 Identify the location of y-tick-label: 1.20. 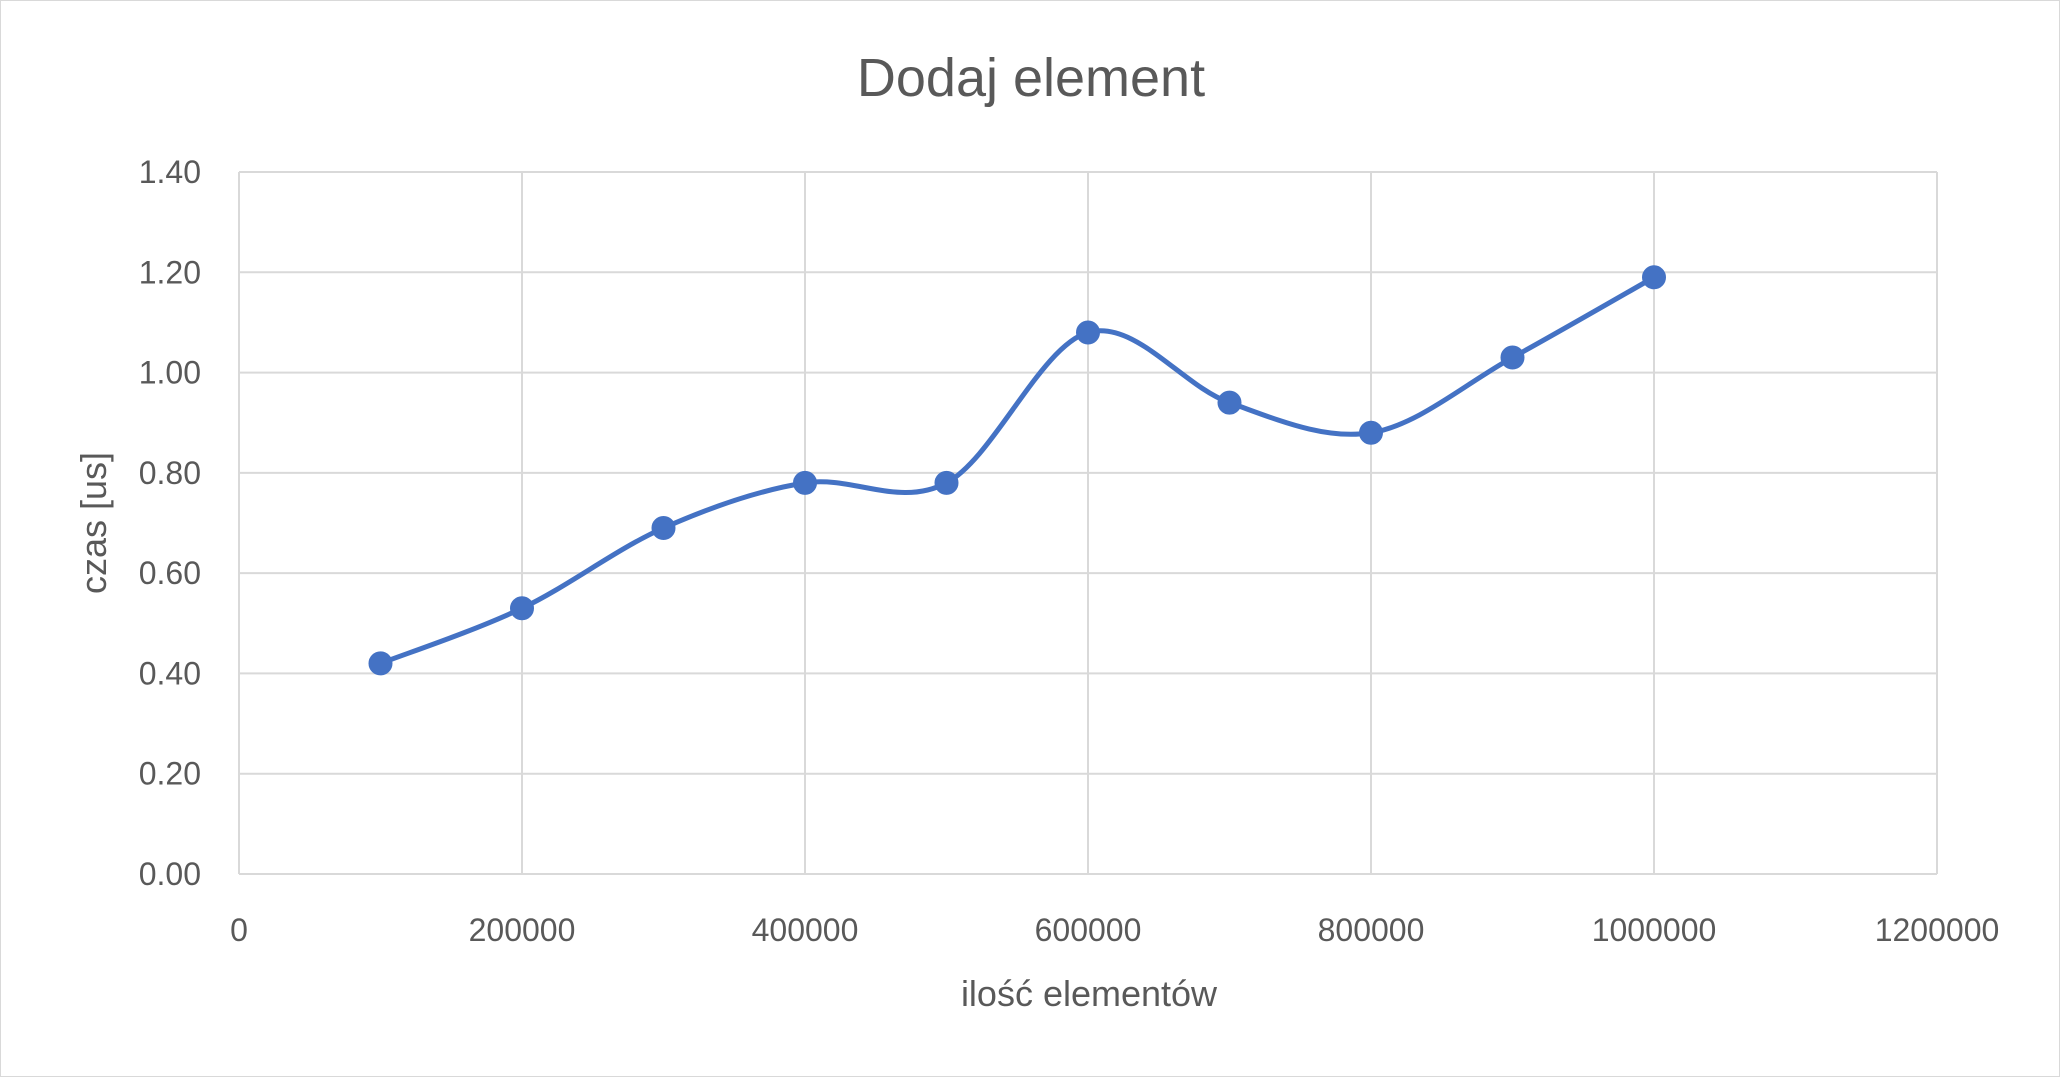
(170, 272).